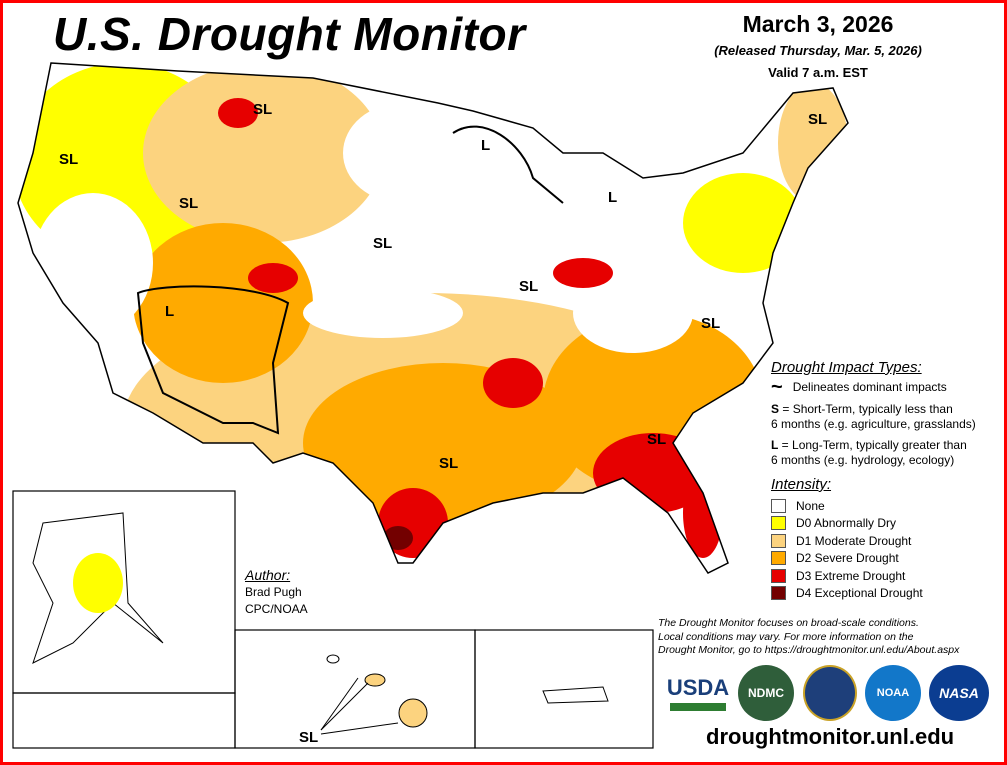 This screenshot has height=765, width=1007. What do you see at coordinates (866, 409) in the screenshot?
I see `s-text: = Short-Term, typically less than` at bounding box center [866, 409].